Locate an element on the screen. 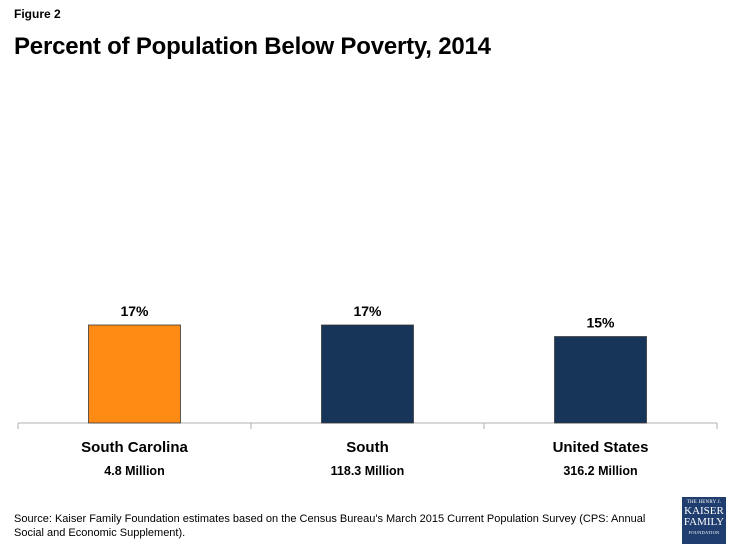  logo-line-3: FAMILY is located at coordinates (704, 522).